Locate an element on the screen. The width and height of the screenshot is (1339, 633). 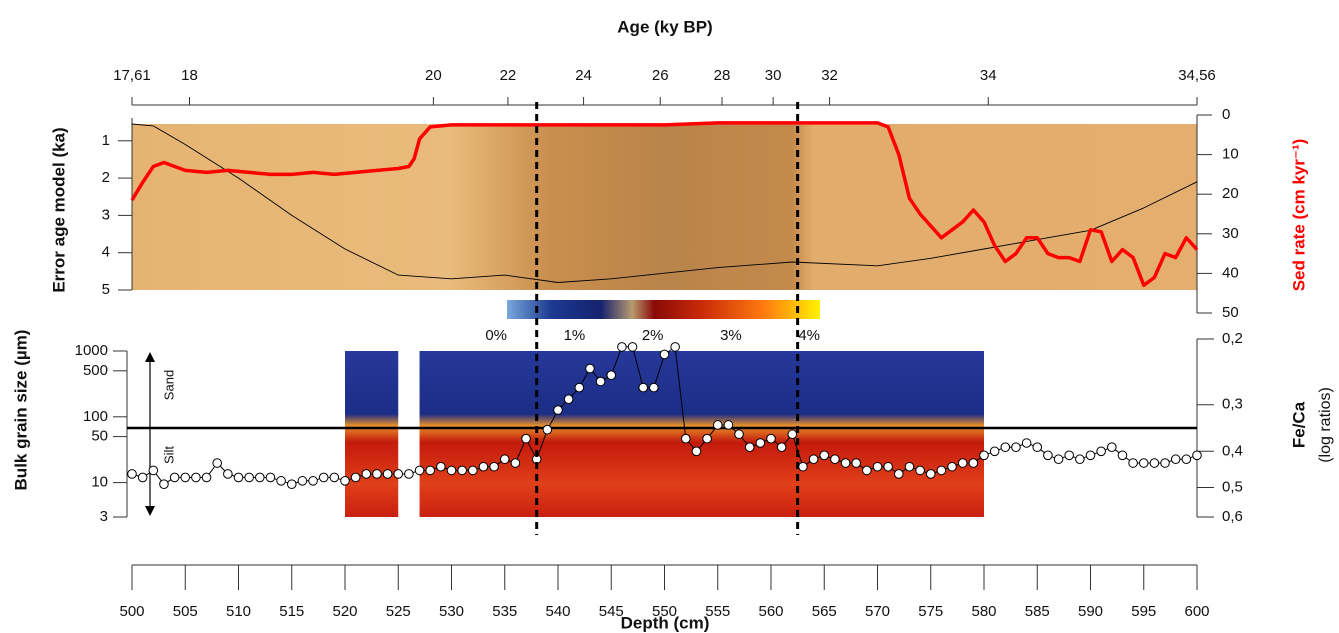
y-tick-label: 4 is located at coordinates (106, 252).